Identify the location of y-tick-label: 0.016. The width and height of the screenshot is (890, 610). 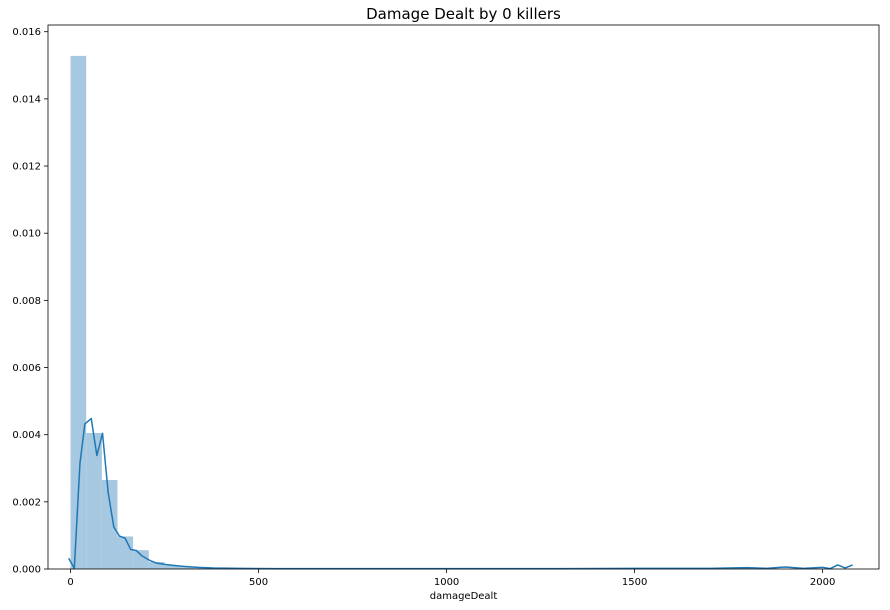
(26, 32).